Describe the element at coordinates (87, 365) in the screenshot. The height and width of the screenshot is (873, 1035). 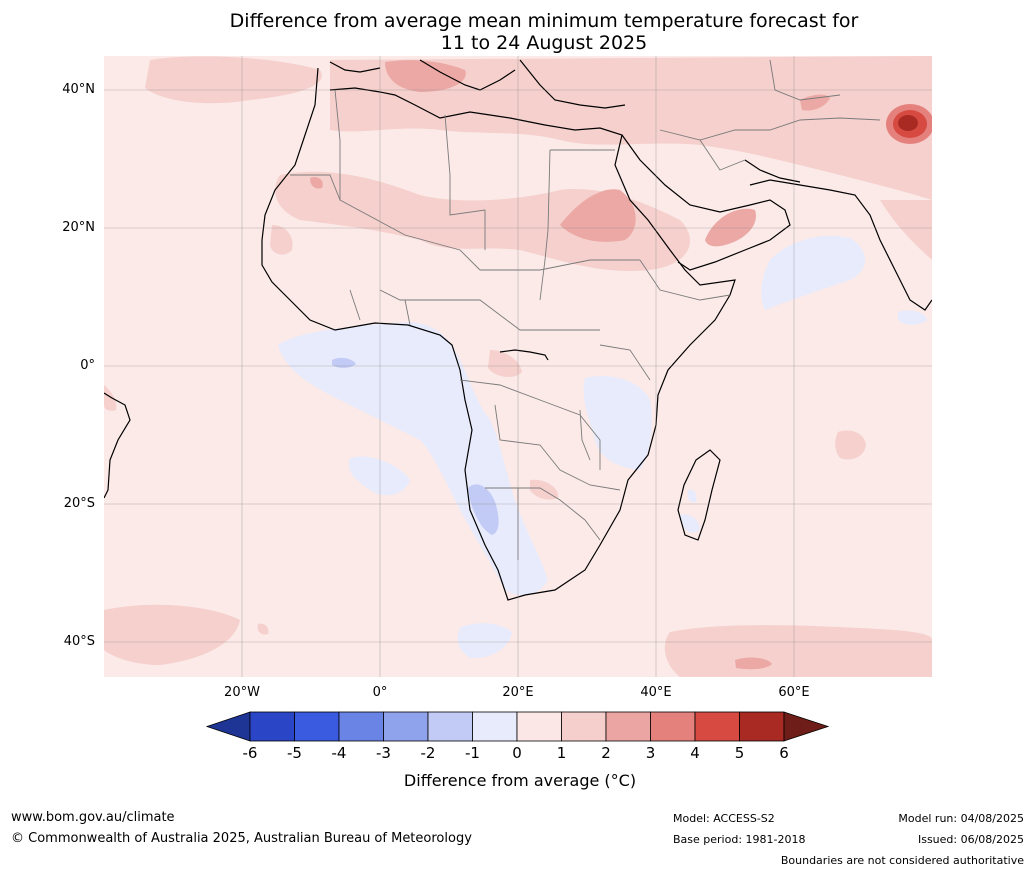
I see `lat-label-equator: 0°` at that location.